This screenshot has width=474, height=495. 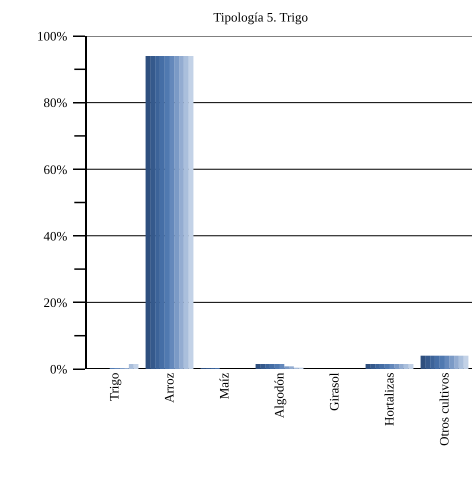 I want to click on x-tick-label: Algodón, so click(x=279, y=395).